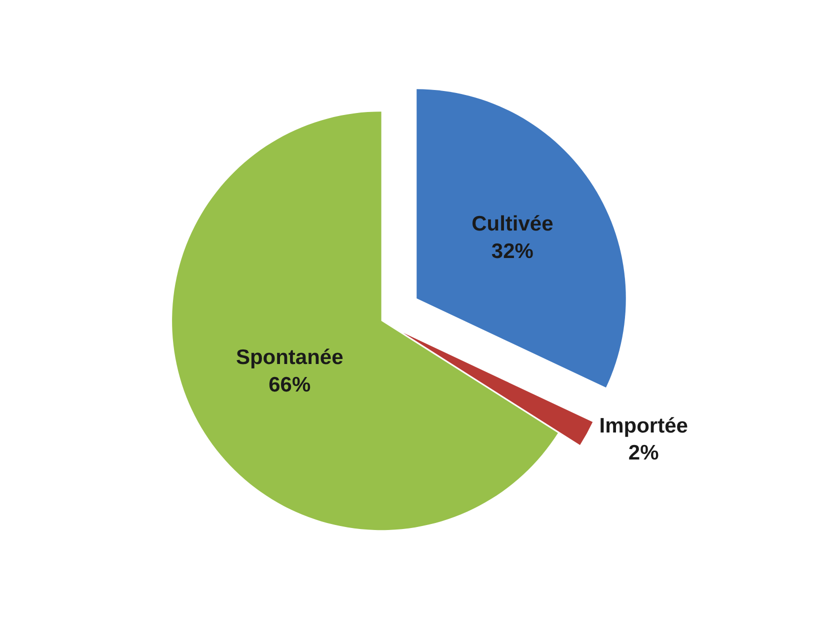 This screenshot has width=828, height=621. Describe the element at coordinates (512, 251) in the screenshot. I see `data-label: 32%` at that location.